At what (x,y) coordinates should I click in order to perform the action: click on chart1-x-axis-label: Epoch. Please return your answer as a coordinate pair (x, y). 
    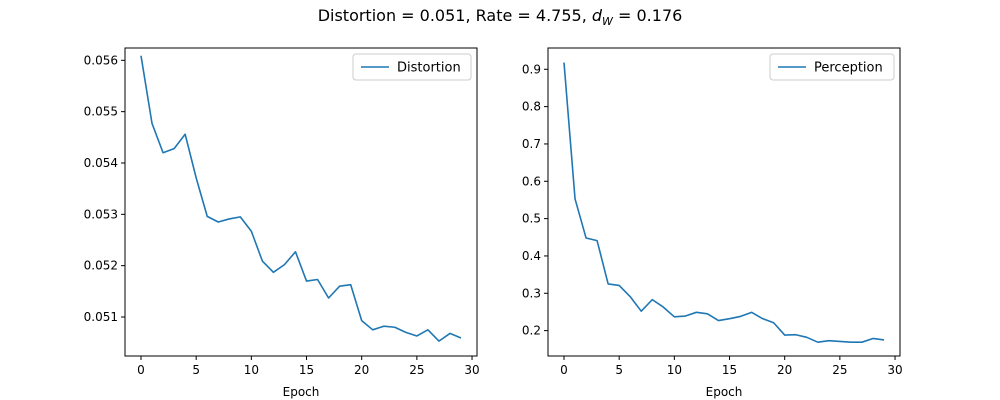
    Looking at the image, I should click on (301, 392).